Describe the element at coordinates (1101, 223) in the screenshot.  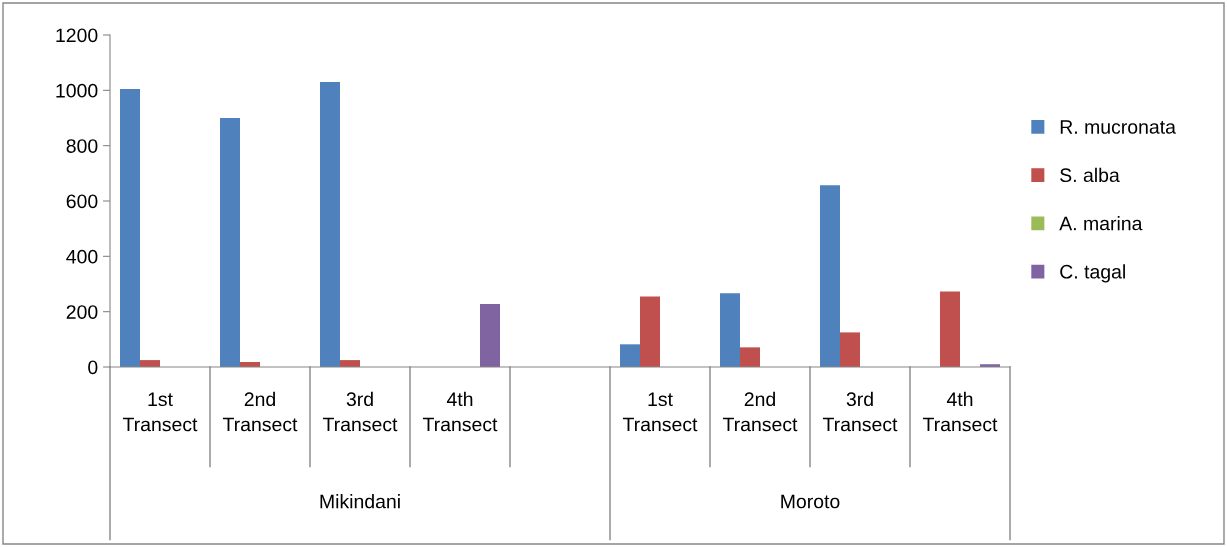
I see `legend-label: A. marina` at that location.